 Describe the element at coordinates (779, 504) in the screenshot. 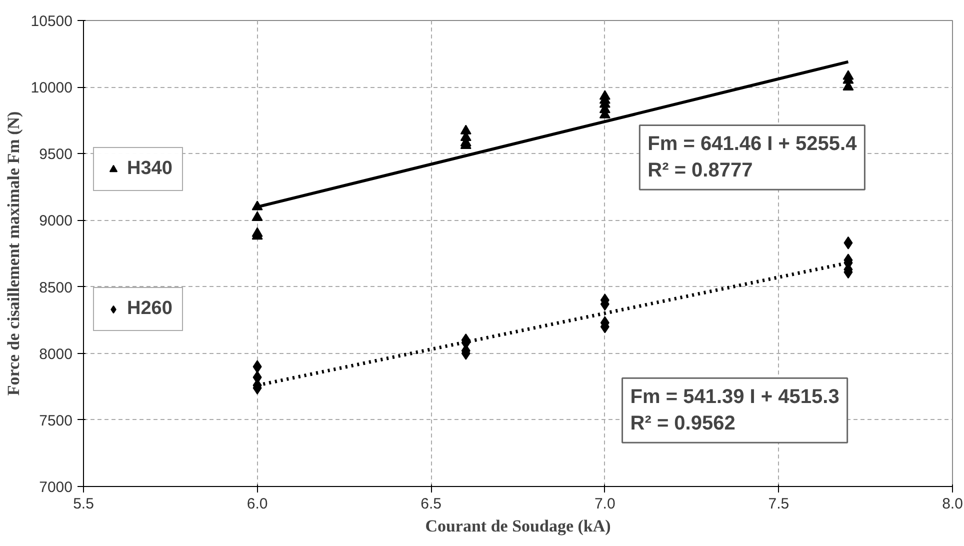

I see `x-tick-label: 7.5` at that location.